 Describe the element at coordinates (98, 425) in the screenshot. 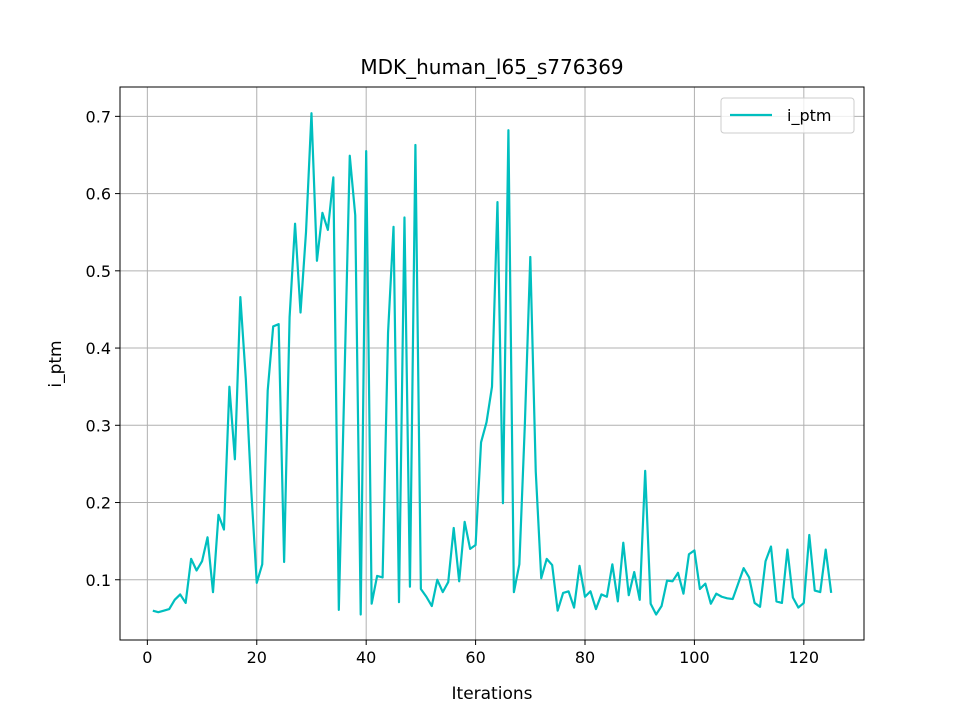

I see `y-tick-label: 0.3` at that location.